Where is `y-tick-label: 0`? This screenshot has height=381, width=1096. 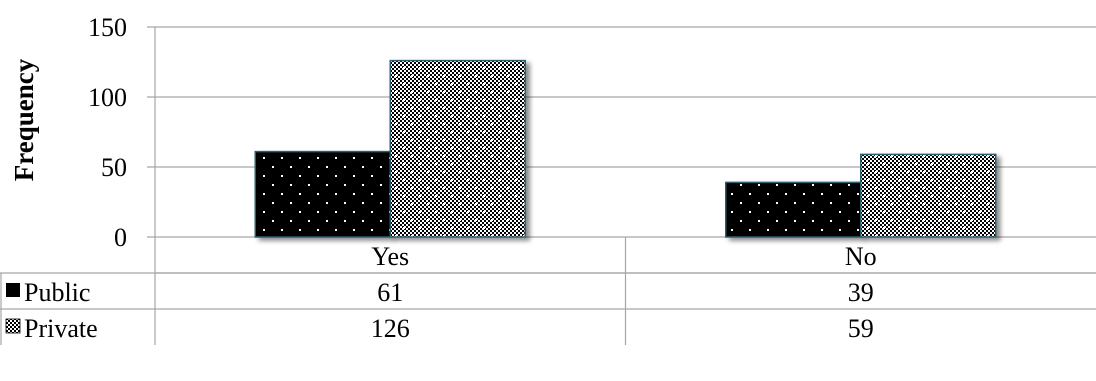
y-tick-label: 0 is located at coordinates (120, 237).